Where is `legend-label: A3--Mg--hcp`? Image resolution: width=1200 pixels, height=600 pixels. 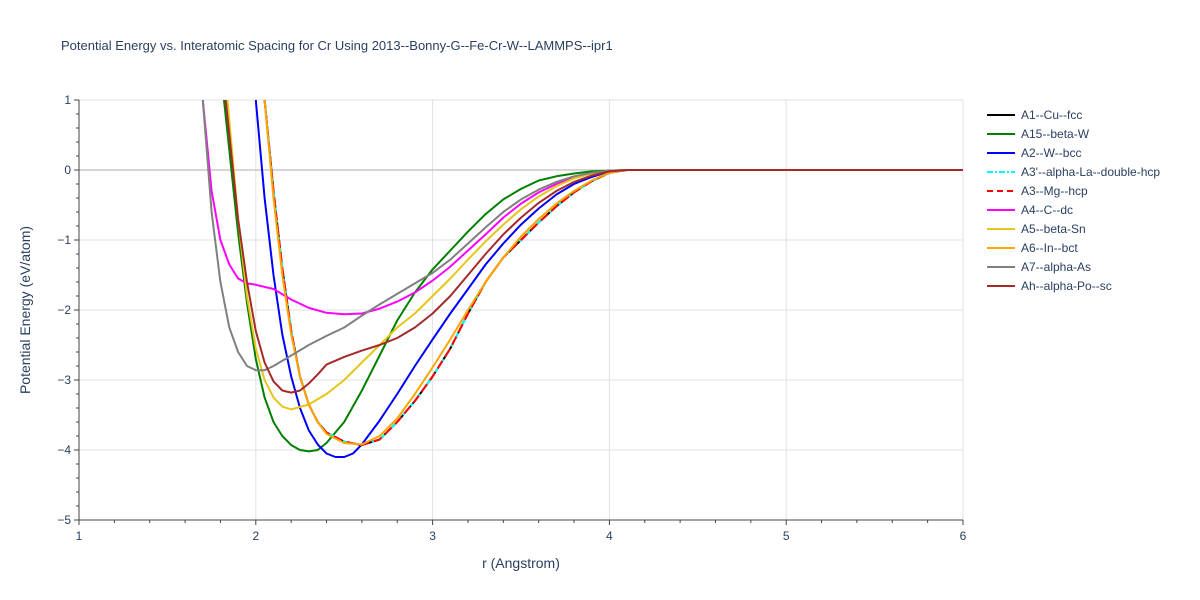
legend-label: A3--Mg--hcp is located at coordinates (1054, 191).